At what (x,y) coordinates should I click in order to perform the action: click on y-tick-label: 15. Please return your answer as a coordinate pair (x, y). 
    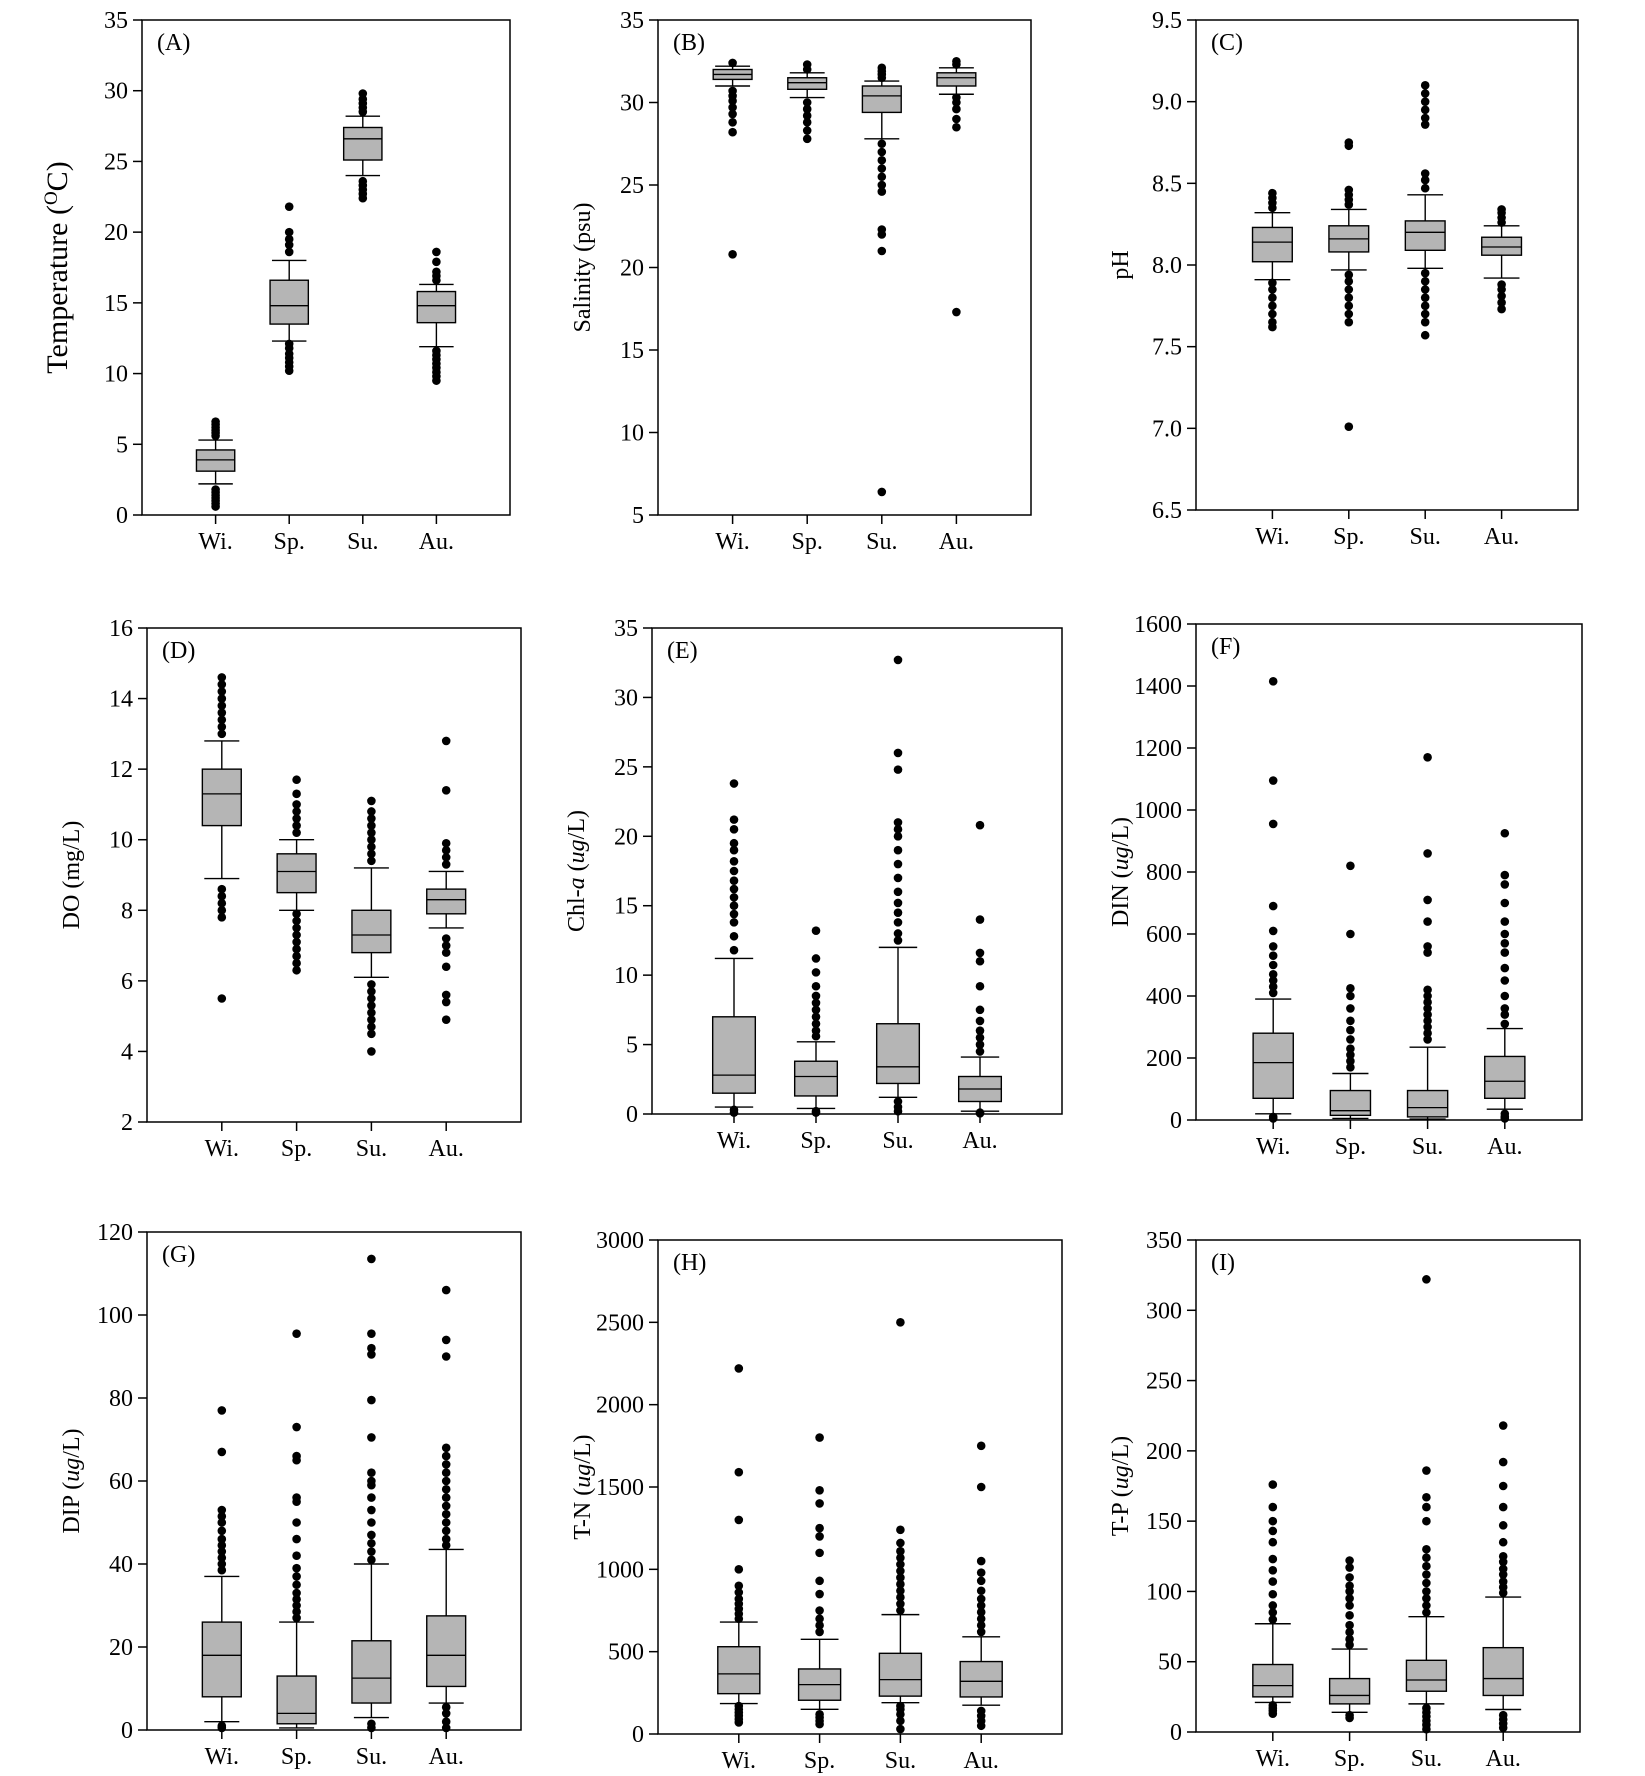
    Looking at the image, I should click on (626, 907).